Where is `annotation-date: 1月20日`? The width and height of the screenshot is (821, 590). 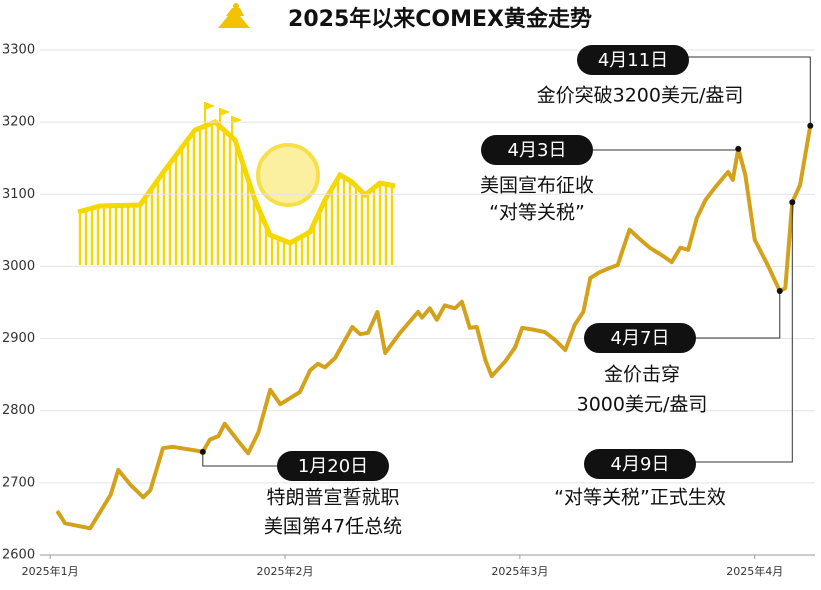 annotation-date: 1月20日 is located at coordinates (333, 466).